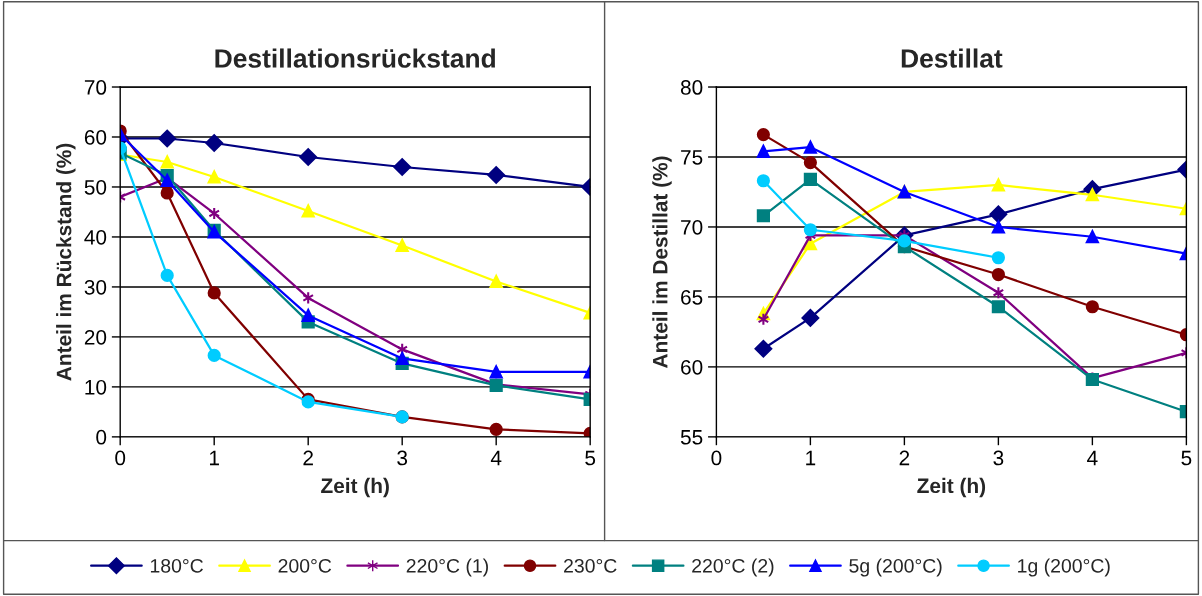 The height and width of the screenshot is (596, 1202). I want to click on y-axis-title: Anteil im Destillat (%), so click(662, 262).